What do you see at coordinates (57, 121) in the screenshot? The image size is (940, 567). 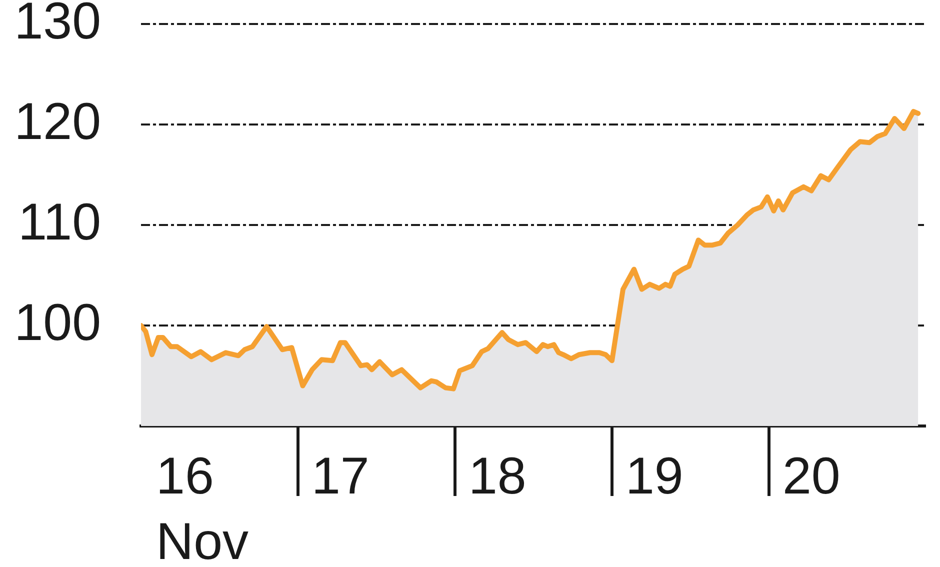 I see `y-tick-label: 120` at bounding box center [57, 121].